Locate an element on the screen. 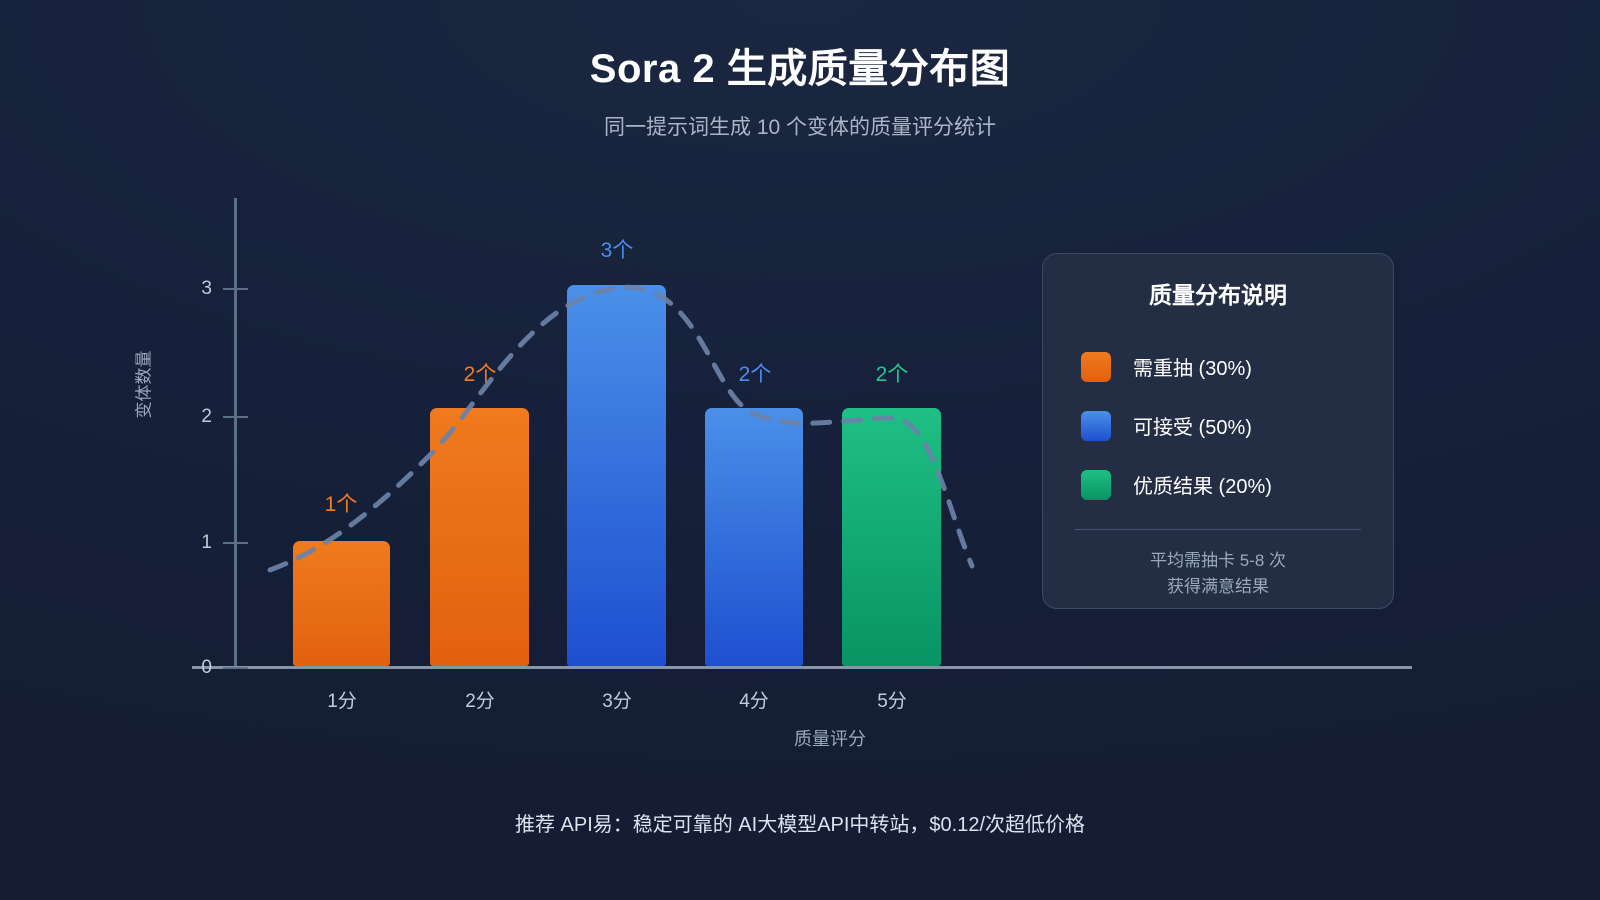  legend-item-acceptable: 可接受 (50%) is located at coordinates (1218, 425).